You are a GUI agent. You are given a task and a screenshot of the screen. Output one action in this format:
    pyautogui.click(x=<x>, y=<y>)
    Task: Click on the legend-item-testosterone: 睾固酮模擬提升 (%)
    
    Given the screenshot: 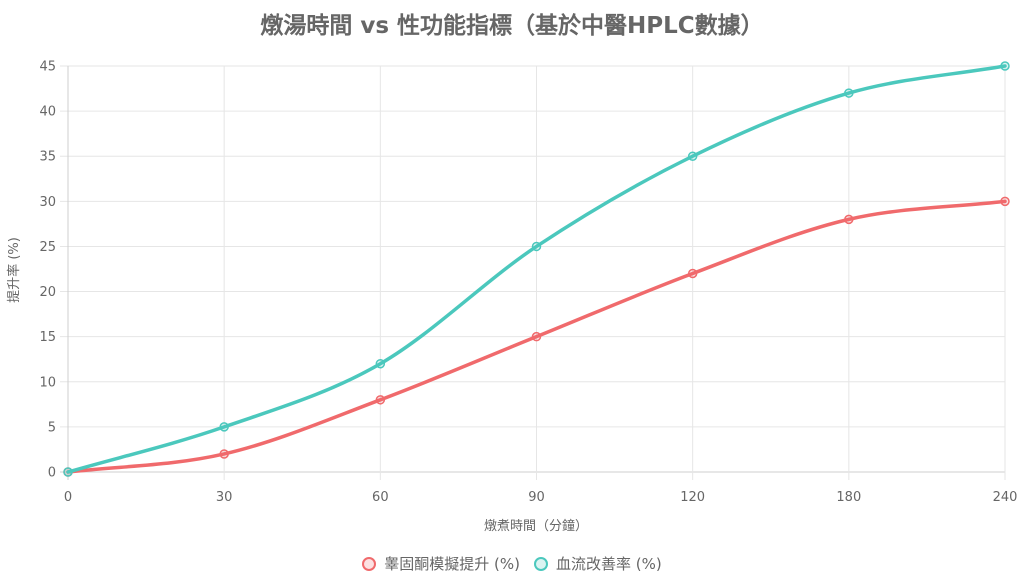 What is the action you would take?
    pyautogui.click(x=441, y=563)
    